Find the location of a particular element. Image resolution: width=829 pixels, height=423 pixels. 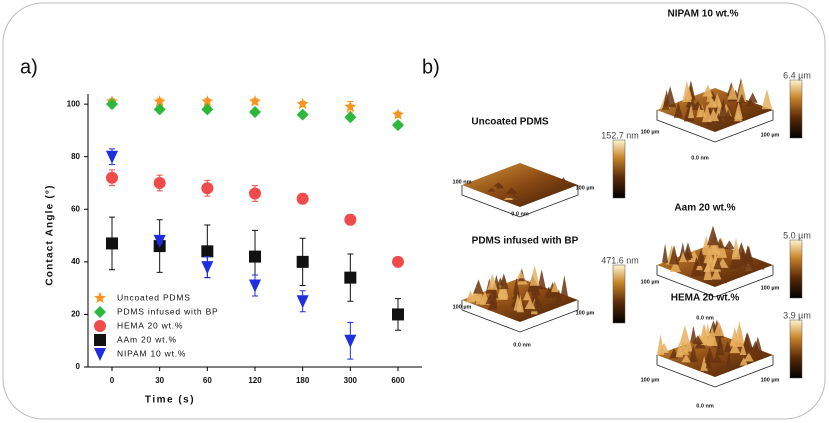

afm-image: HEMA 20 wt.% 3.9 µm 100 µm 100 µm 0.0 nm is located at coordinates (726, 351).